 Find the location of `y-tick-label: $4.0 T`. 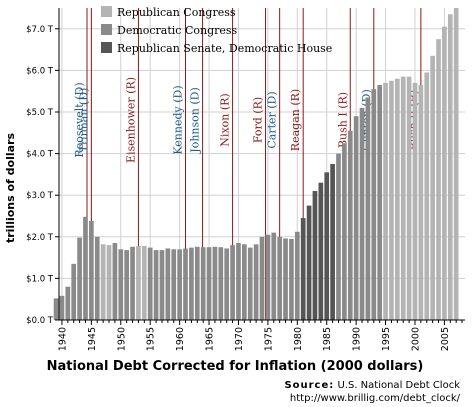

y-tick-label: $4.0 T is located at coordinates (40, 155).